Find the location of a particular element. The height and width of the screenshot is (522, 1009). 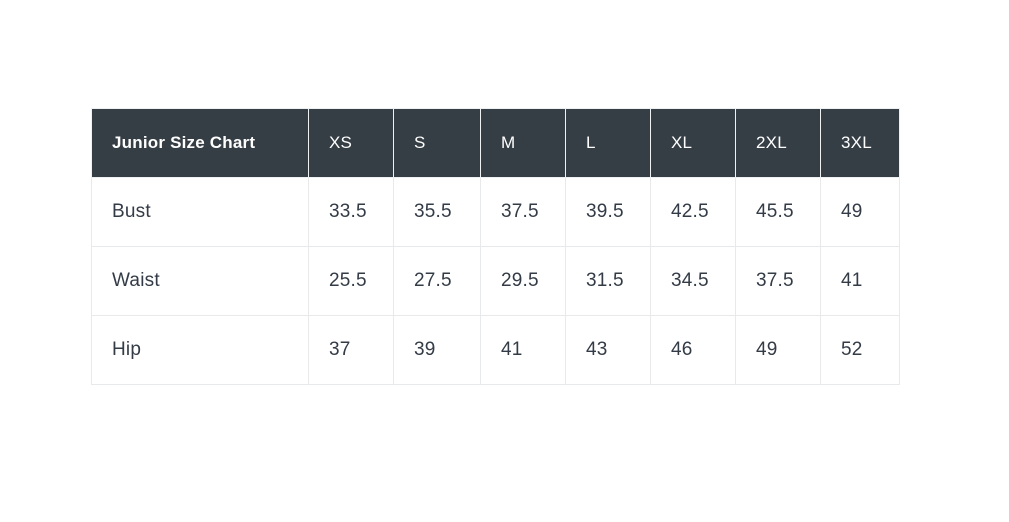

measurement-cell: 52 is located at coordinates (860, 350).